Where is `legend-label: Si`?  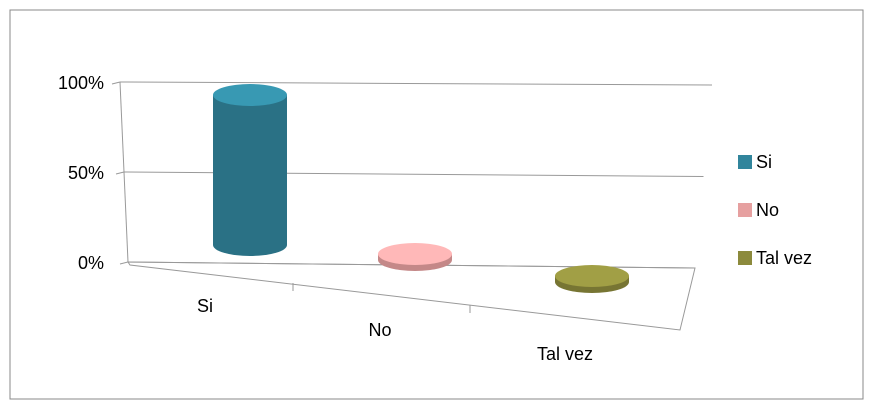
legend-label: Si is located at coordinates (764, 162).